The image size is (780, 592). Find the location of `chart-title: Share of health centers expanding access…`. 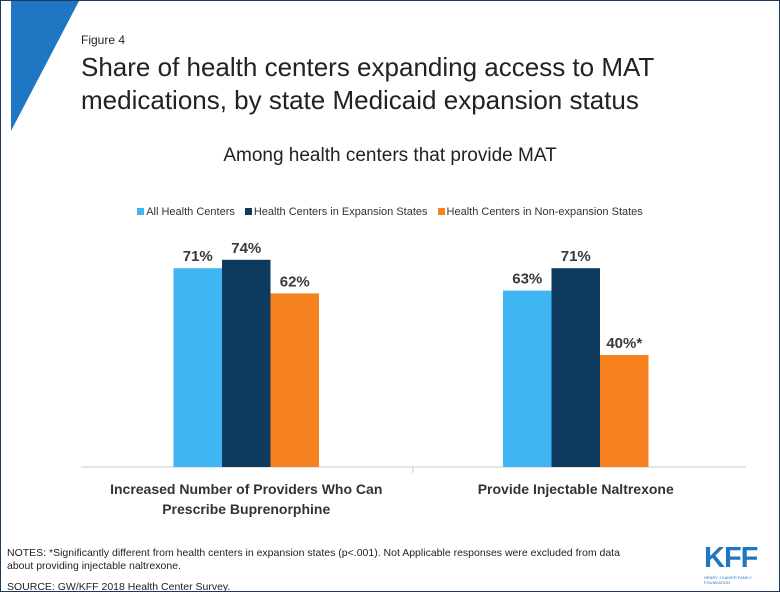

chart-title: Share of health centers expanding access… is located at coordinates (367, 83).